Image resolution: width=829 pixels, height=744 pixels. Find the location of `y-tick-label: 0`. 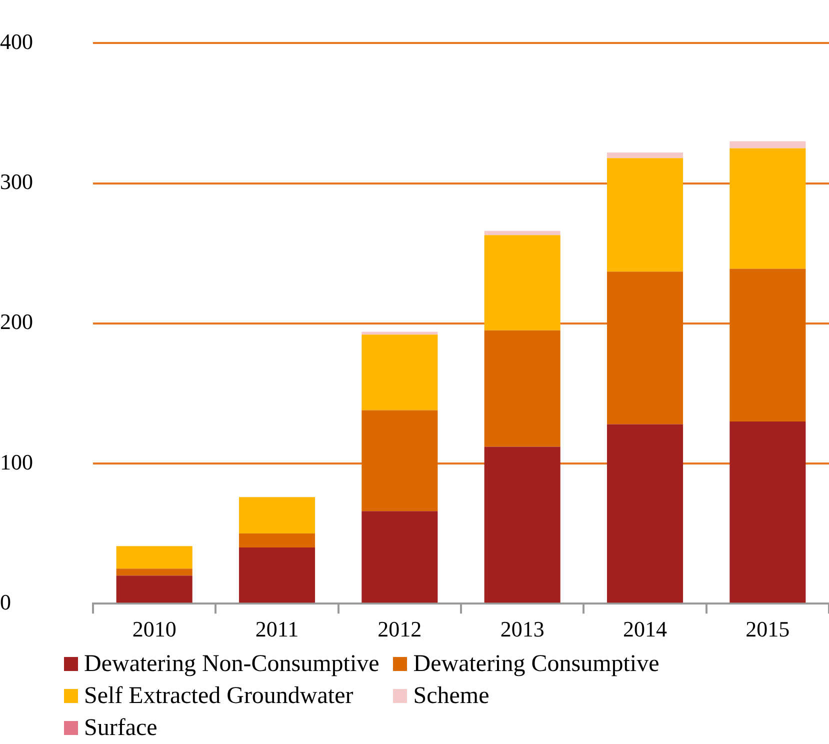

y-tick-label: 0 is located at coordinates (5, 601).